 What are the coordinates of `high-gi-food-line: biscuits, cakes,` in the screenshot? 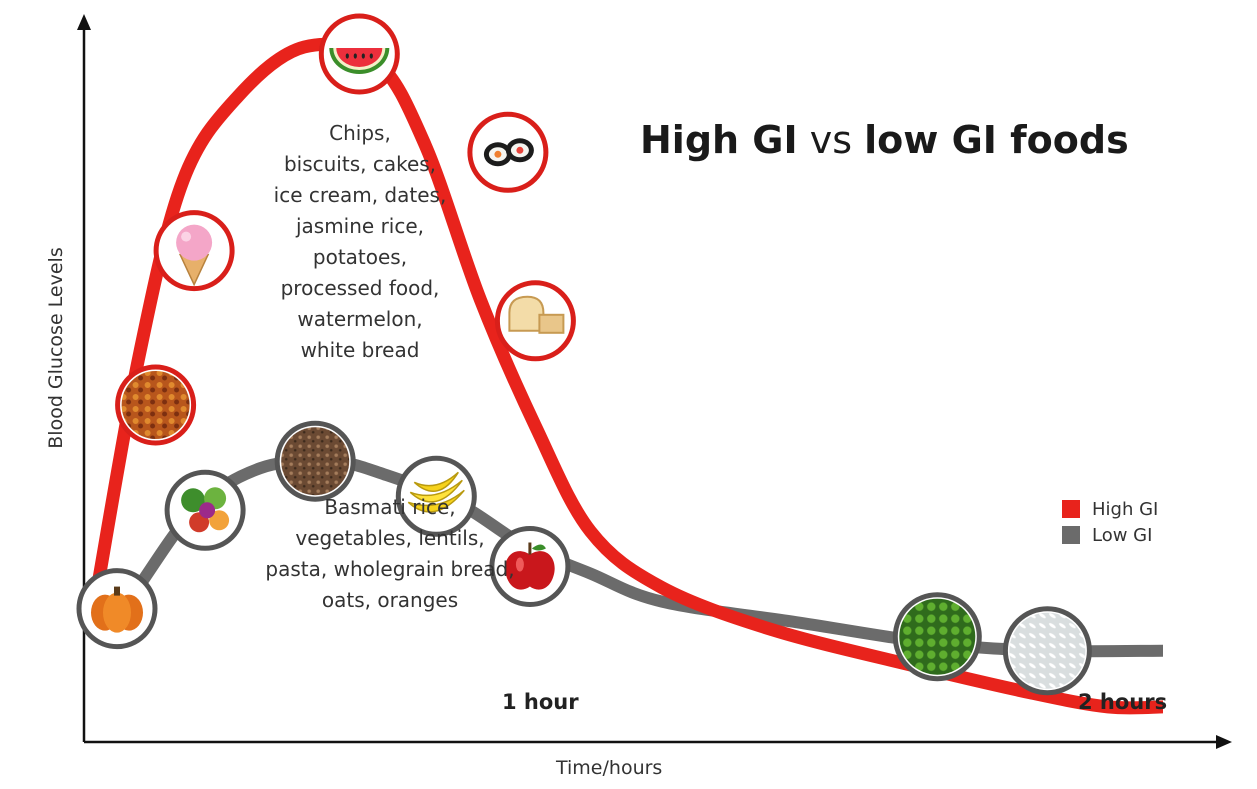 It's located at (360, 164).